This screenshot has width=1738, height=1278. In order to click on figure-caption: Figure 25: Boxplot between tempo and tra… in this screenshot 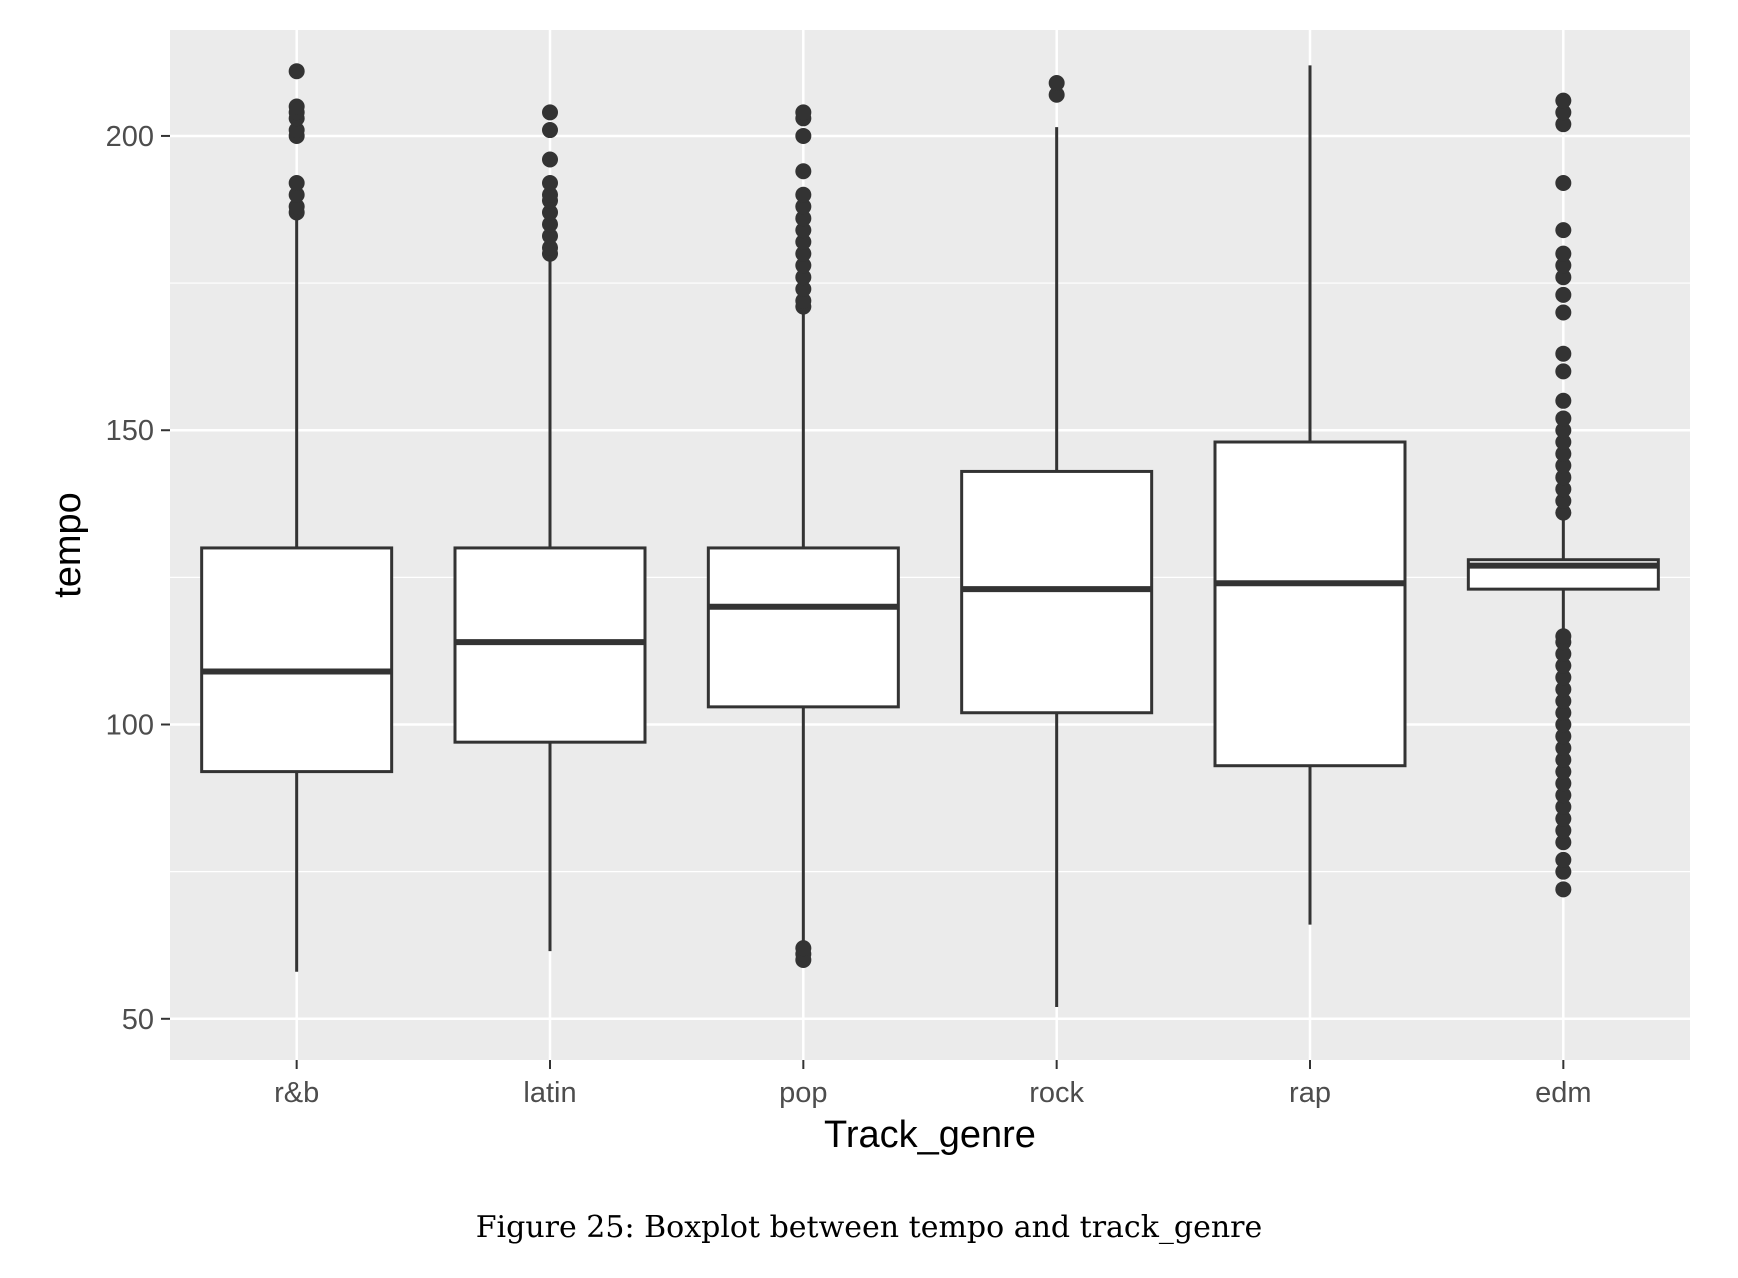, I will do `click(869, 1227)`.